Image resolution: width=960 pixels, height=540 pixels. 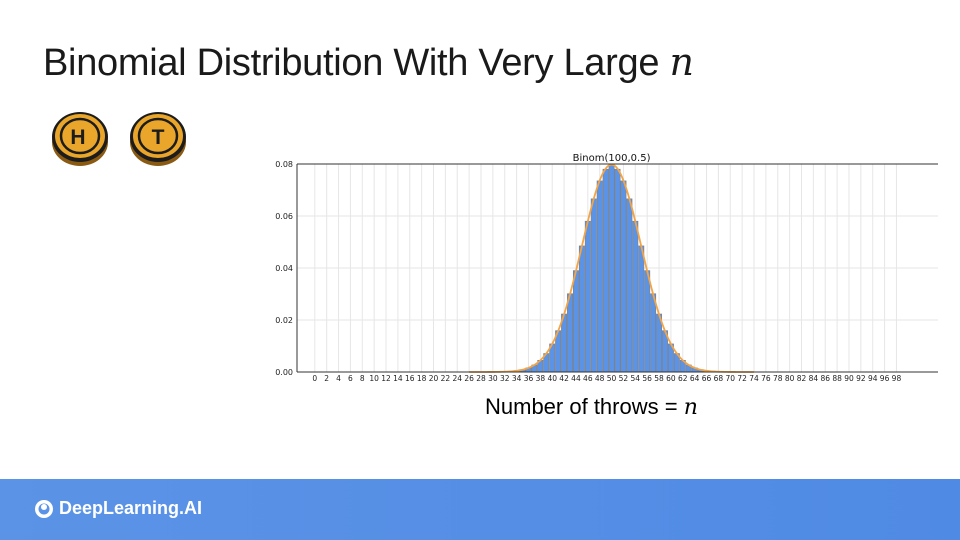 I want to click on x-tick-label: 34, so click(x=517, y=378).